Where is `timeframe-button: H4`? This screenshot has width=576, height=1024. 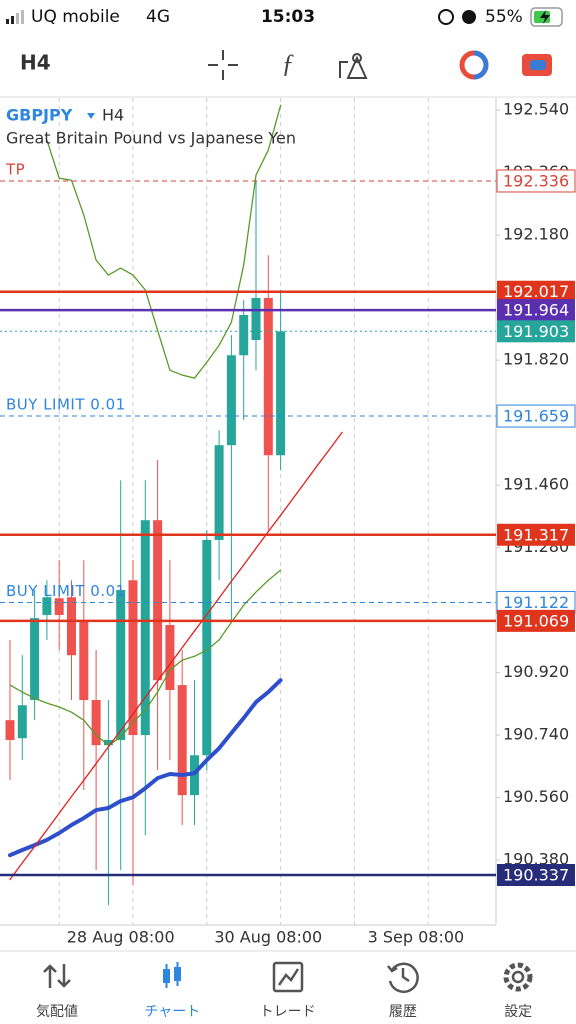 timeframe-button: H4 is located at coordinates (35, 63).